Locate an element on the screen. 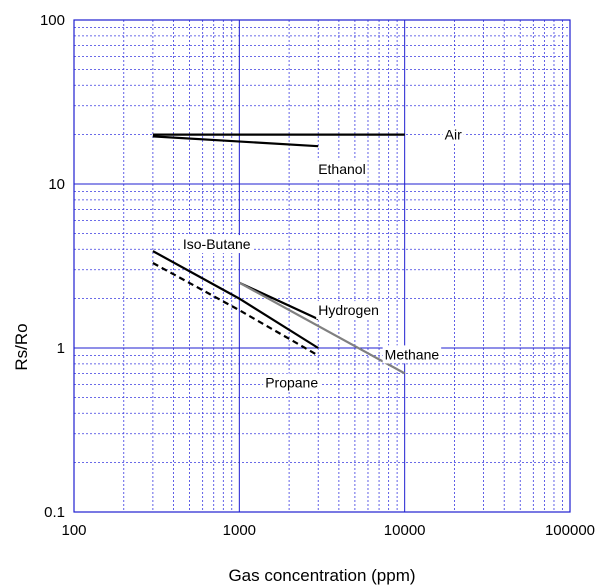  y-tick-label: 0.1 is located at coordinates (54, 512).